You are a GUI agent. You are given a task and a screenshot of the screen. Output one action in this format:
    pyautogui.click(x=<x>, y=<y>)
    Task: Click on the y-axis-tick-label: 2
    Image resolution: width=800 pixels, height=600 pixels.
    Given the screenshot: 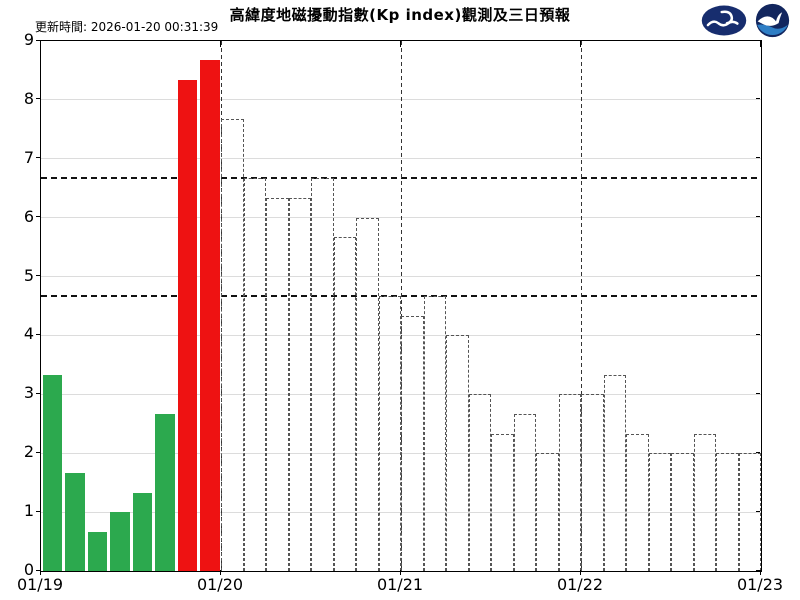 What is the action you would take?
    pyautogui.click(x=28, y=452)
    